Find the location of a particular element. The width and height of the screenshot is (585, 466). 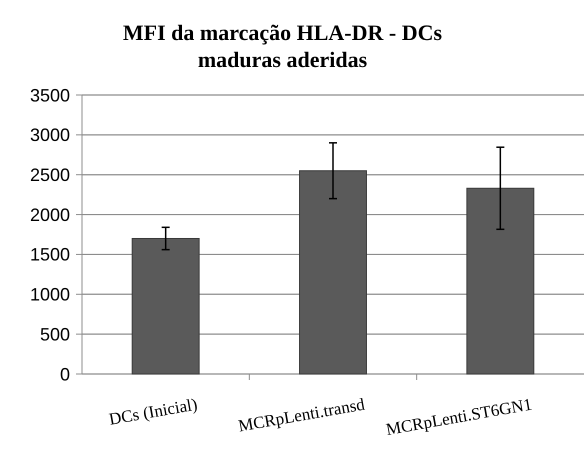

chart-title: MFI da marcação HLA-DR - DCs maduras aderidas is located at coordinates (282, 46).